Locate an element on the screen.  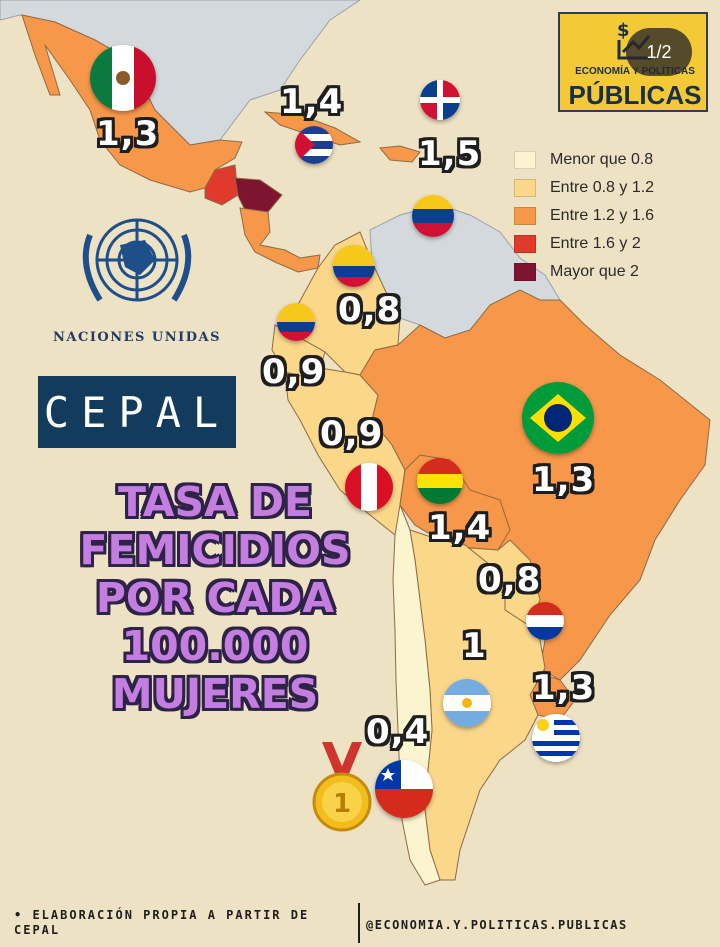
title-line: FEMICIDIOS is located at coordinates (215, 550).